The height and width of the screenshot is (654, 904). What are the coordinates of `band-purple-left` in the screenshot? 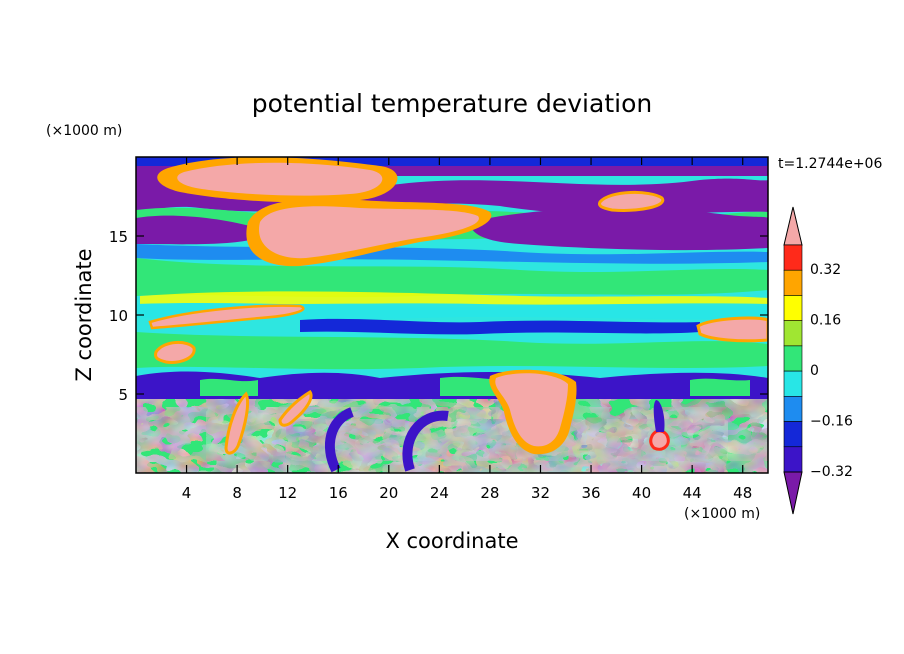 It's located at (193, 230).